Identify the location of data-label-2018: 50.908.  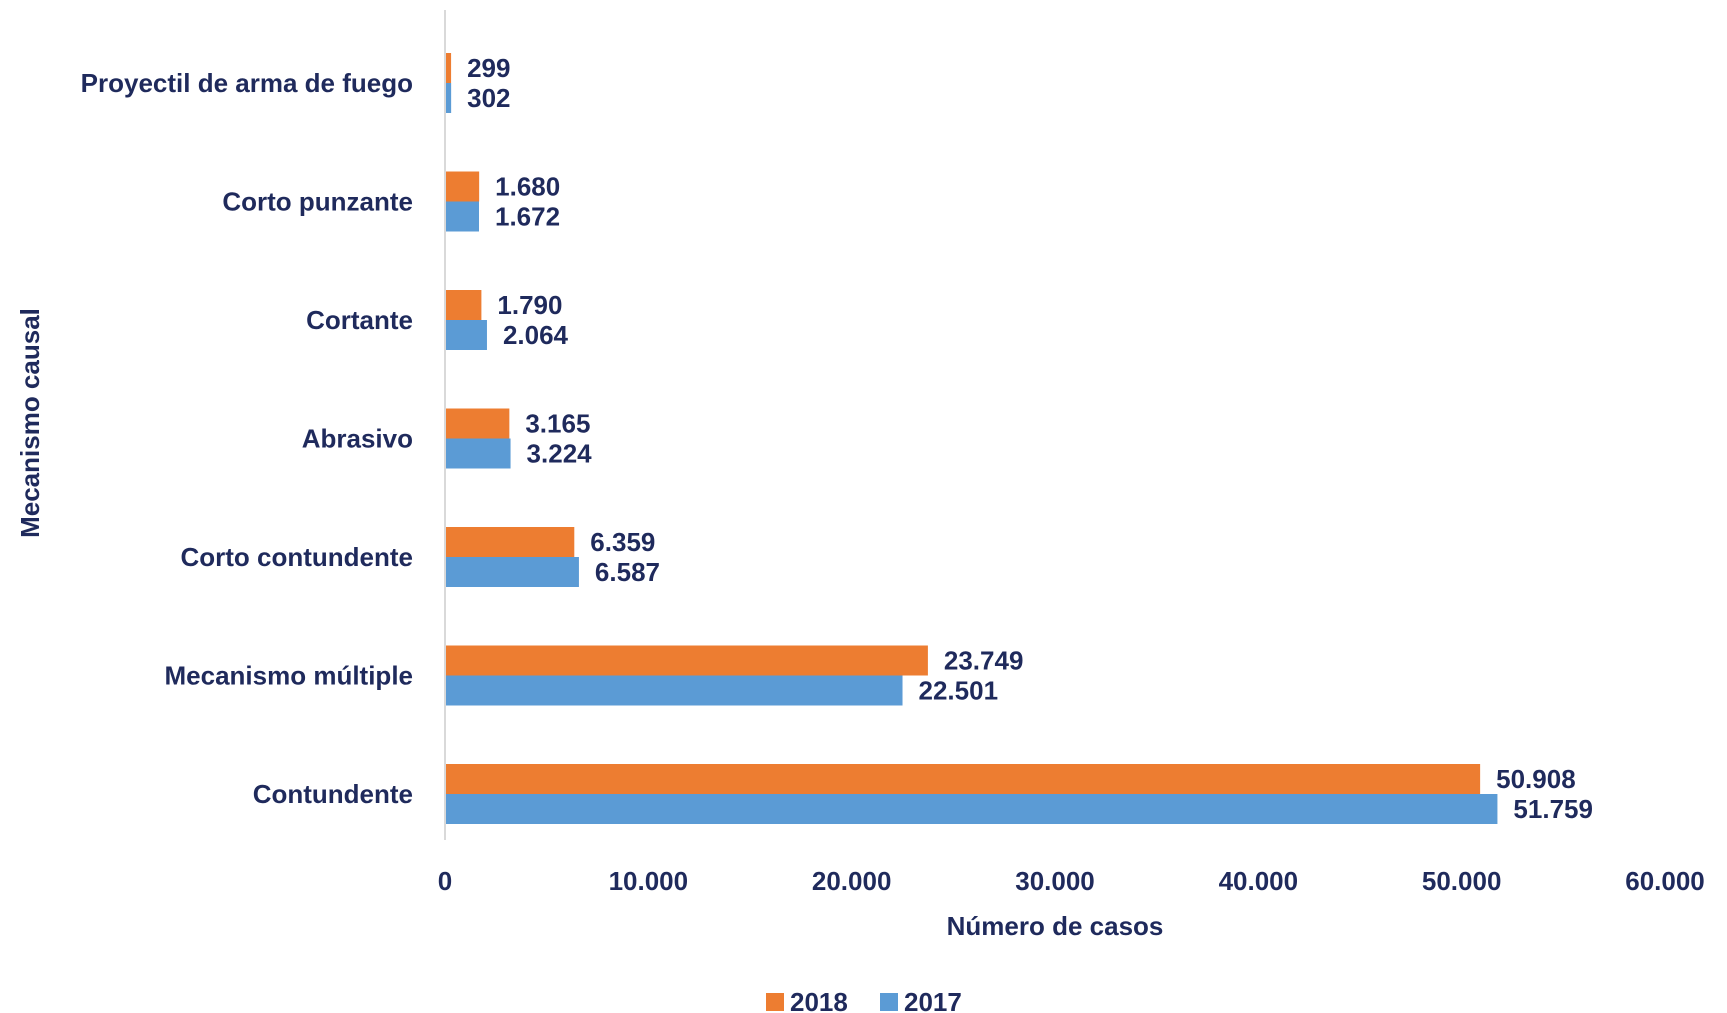
(1536, 779).